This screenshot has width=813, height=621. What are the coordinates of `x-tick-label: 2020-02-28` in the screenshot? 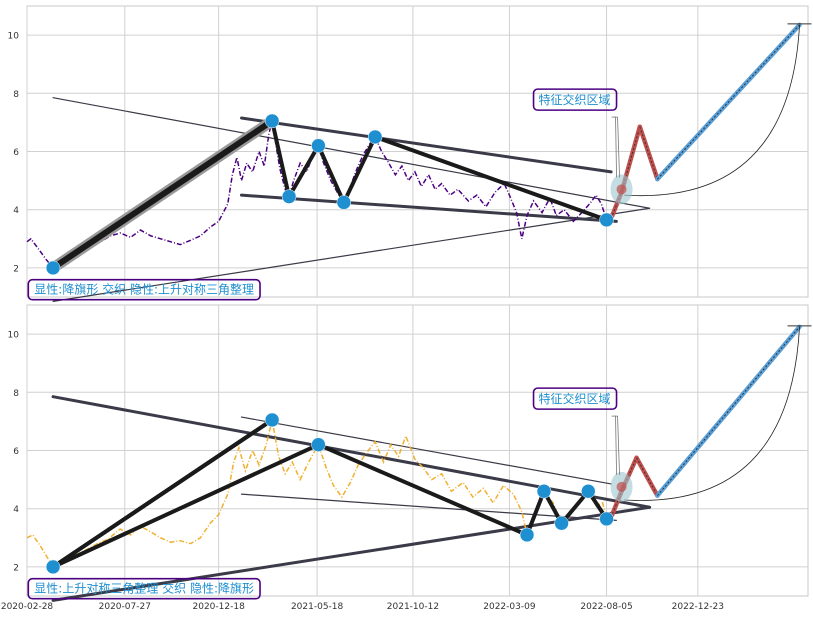 It's located at (27, 607).